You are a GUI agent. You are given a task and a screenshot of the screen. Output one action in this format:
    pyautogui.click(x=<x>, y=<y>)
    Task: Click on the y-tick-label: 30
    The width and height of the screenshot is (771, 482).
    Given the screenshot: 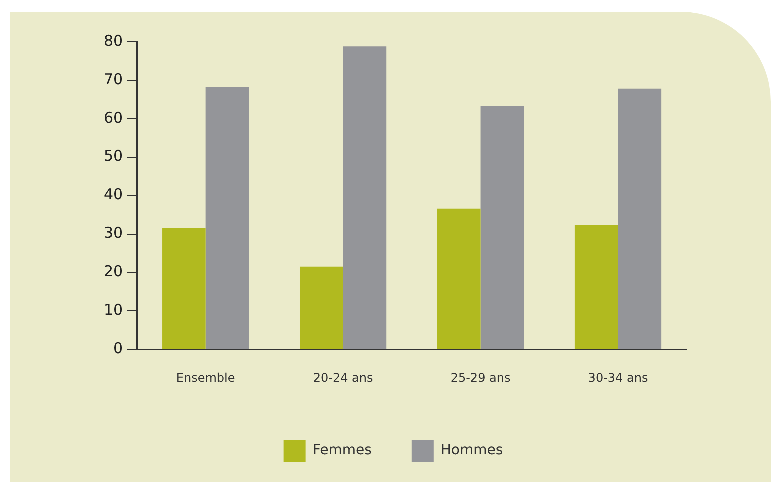 What is the action you would take?
    pyautogui.click(x=114, y=233)
    